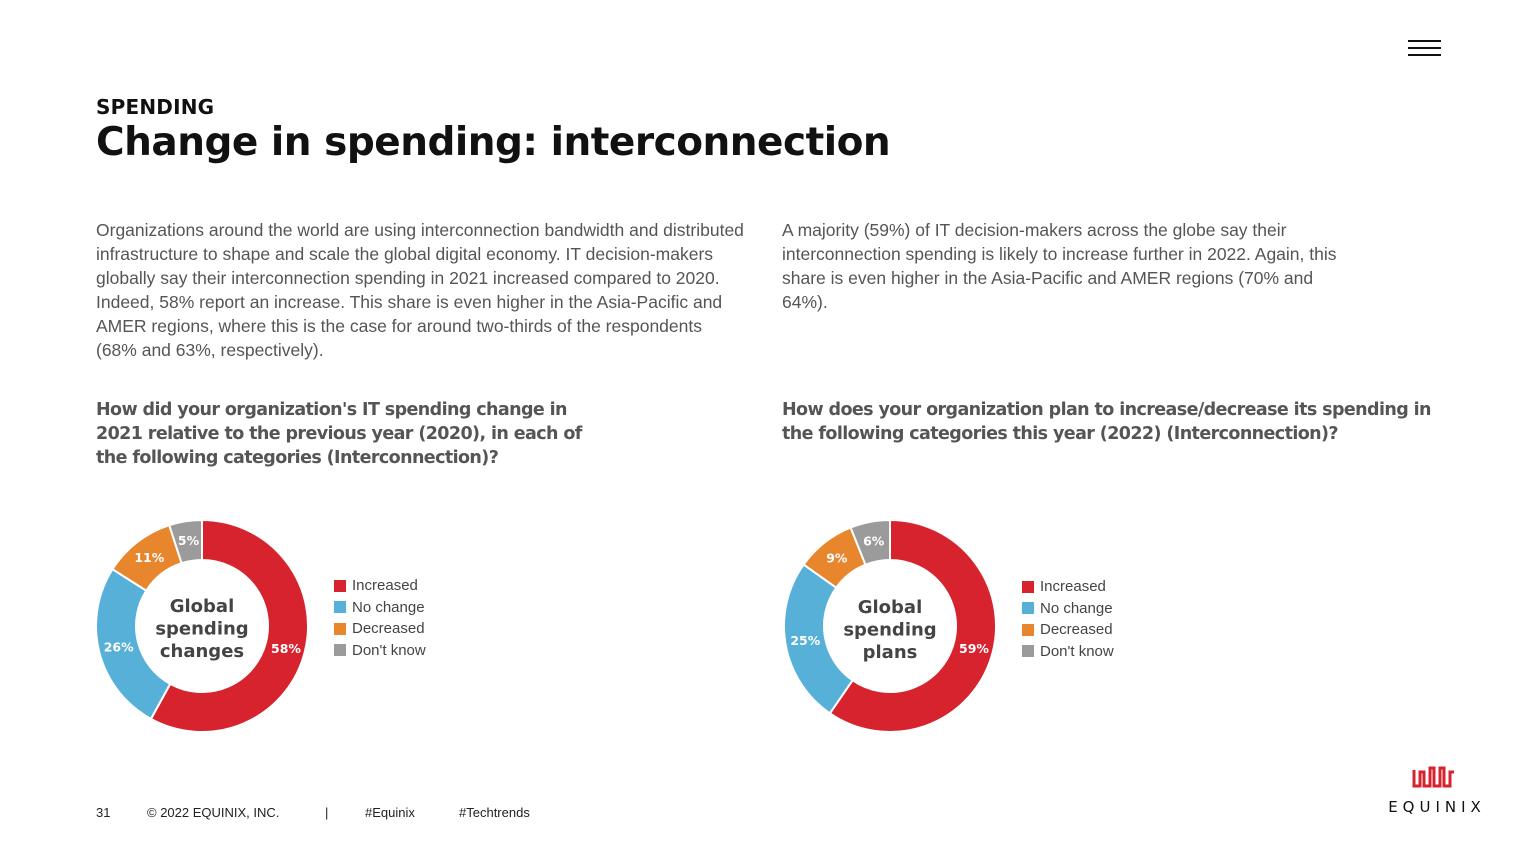 This screenshot has height=864, width=1536. What do you see at coordinates (805, 640) in the screenshot?
I see `data-label: 25%` at bounding box center [805, 640].